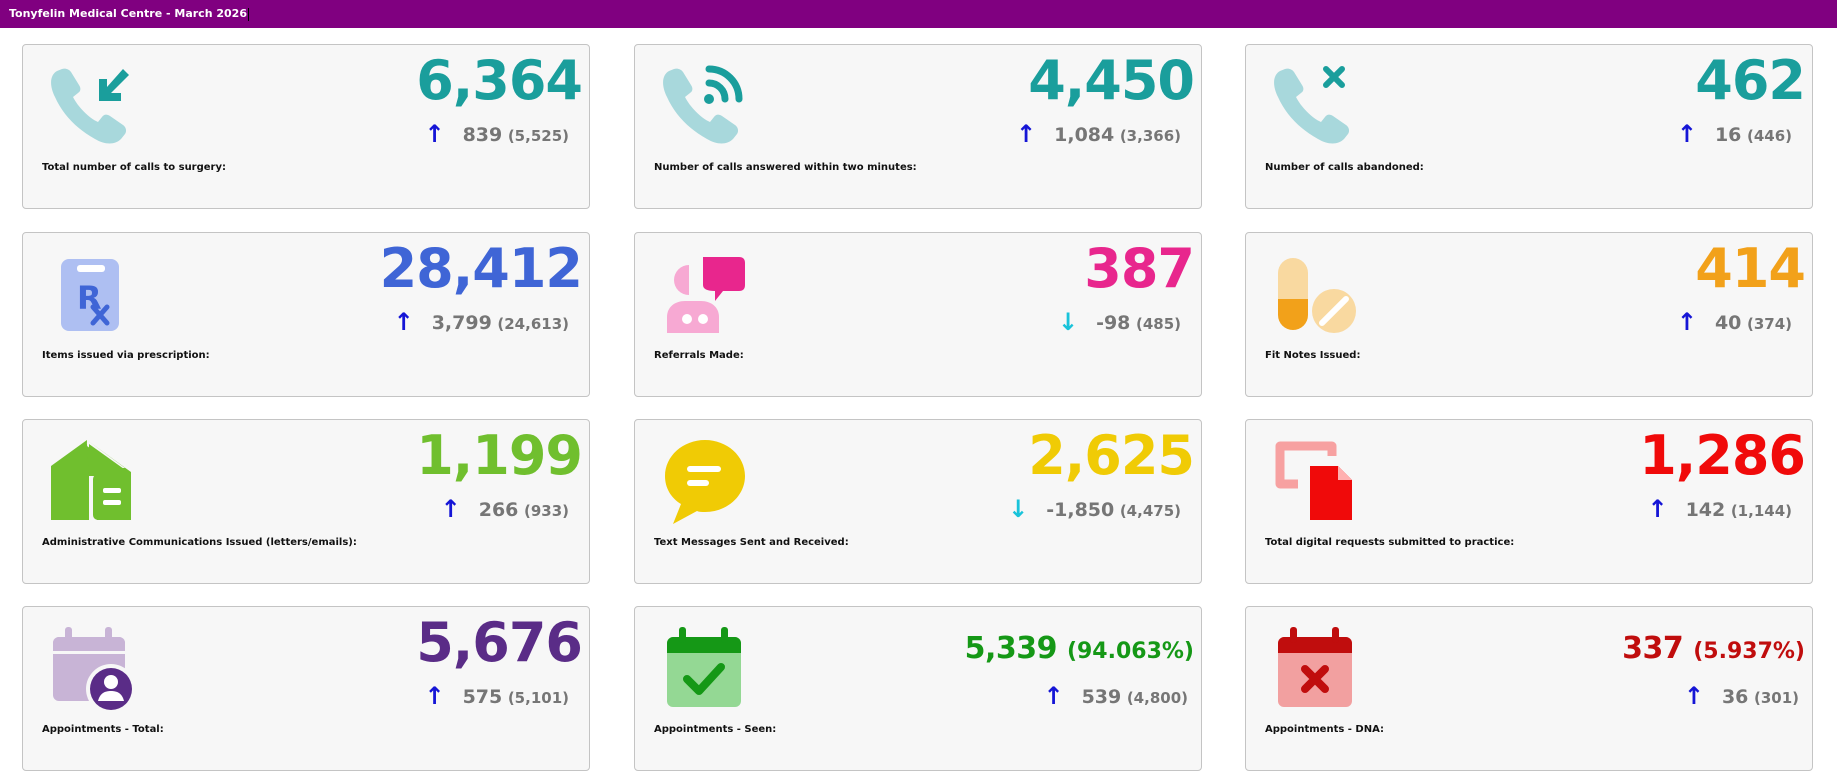  Describe the element at coordinates (538, 136) in the screenshot. I see `previous-value: (5,525)` at that location.